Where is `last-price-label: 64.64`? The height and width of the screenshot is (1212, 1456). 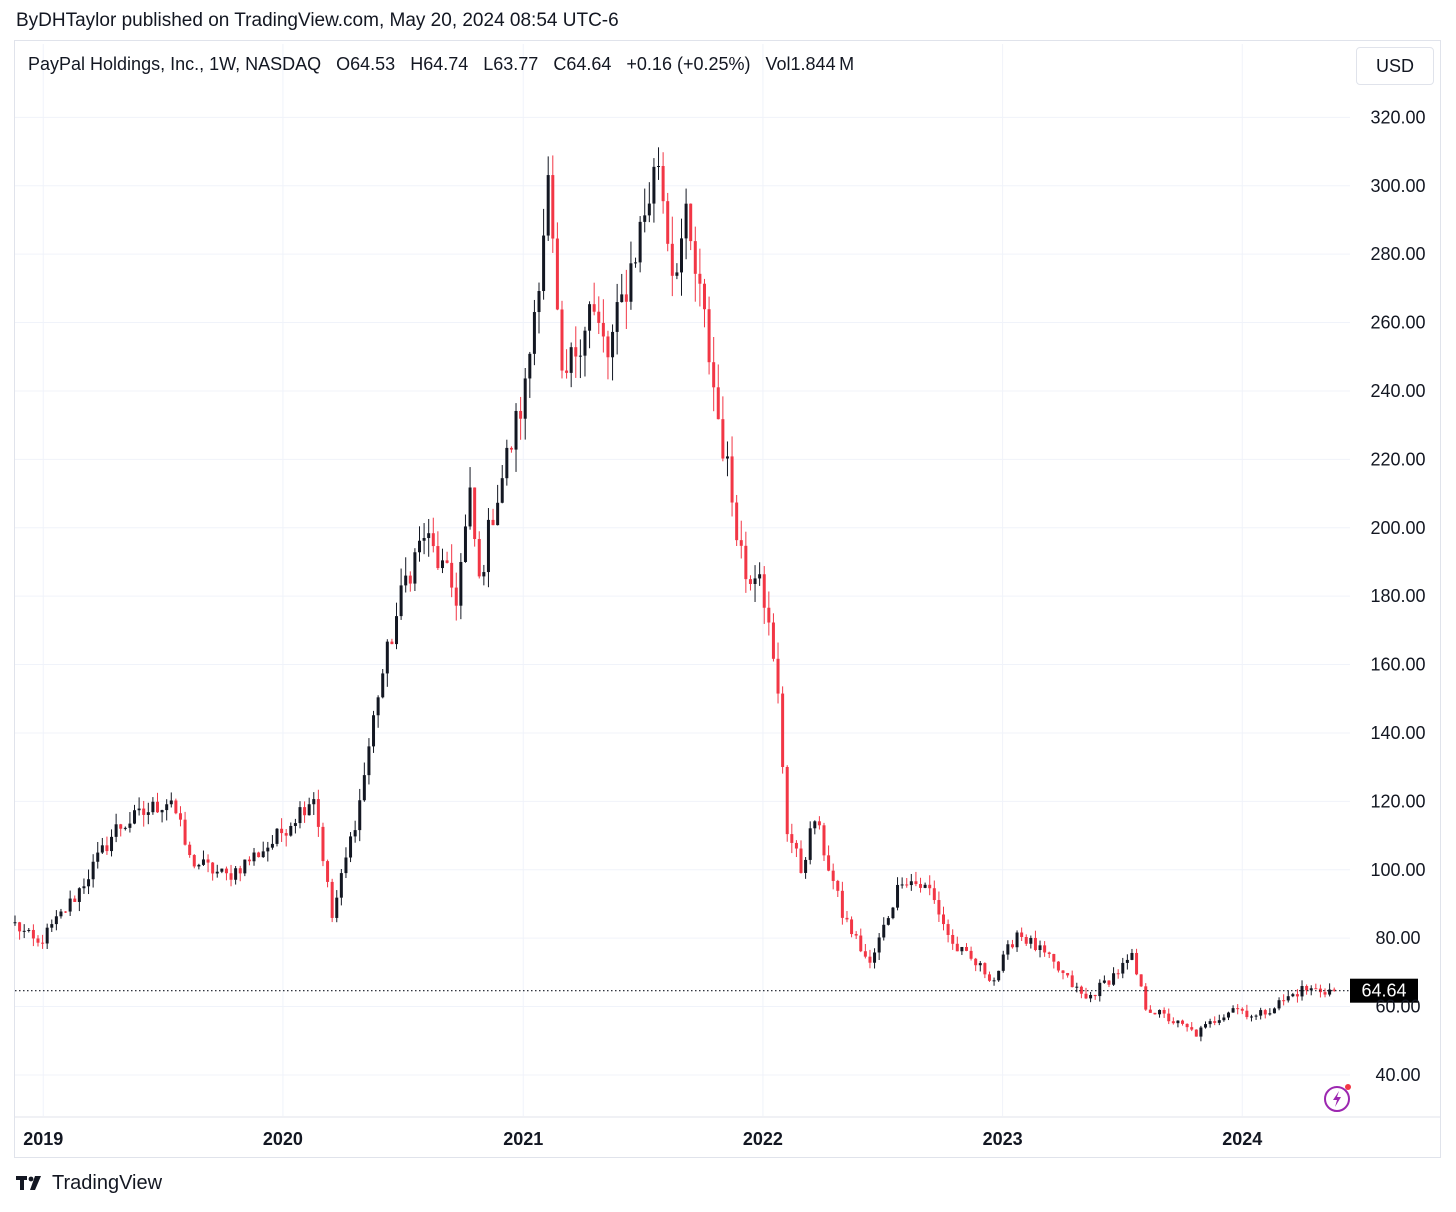 last-price-label: 64.64 is located at coordinates (1383, 991).